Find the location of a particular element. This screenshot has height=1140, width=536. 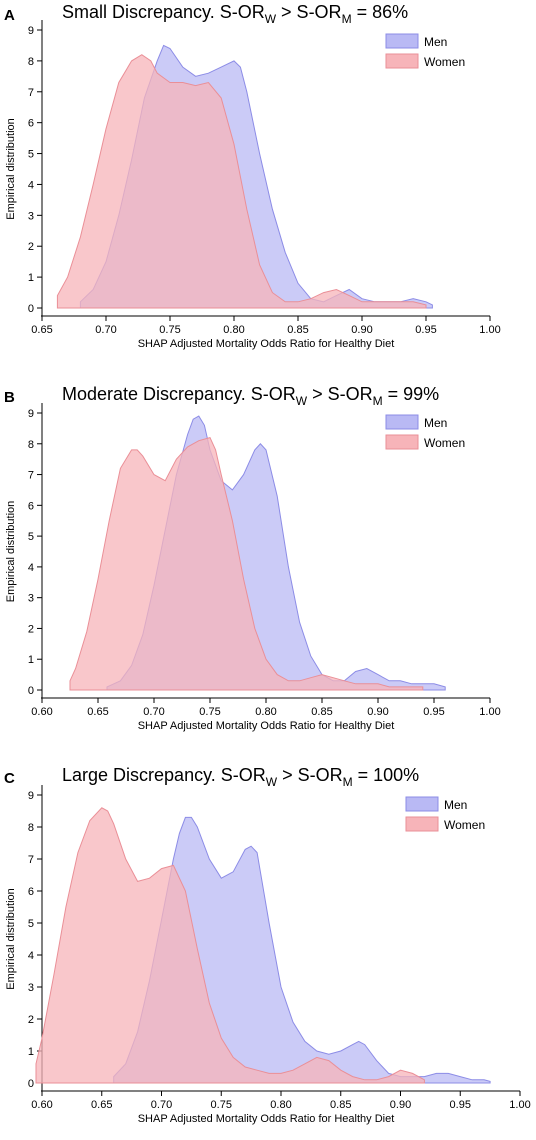

panel-letter: C is located at coordinates (9, 778).